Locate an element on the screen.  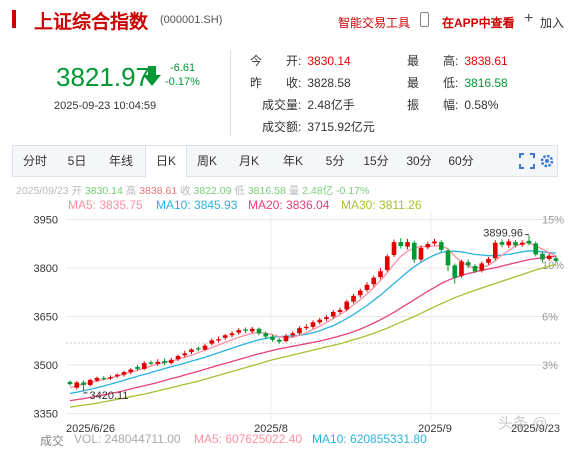
volume-ma10-label: MA10: 620855331.80 is located at coordinates (369, 439).